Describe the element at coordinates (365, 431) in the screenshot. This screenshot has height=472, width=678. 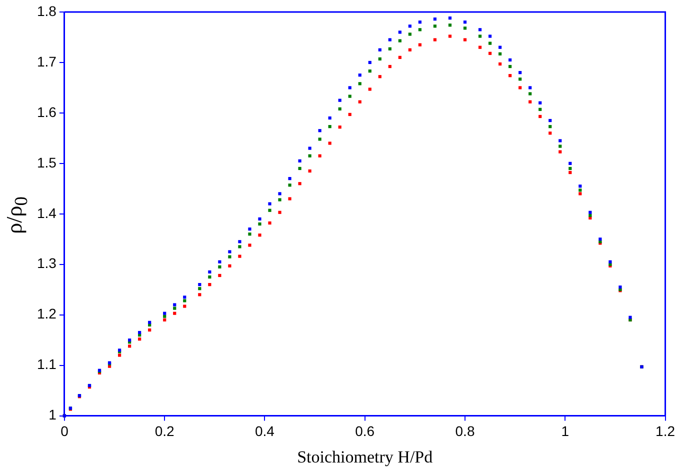
I see `x-tick-label: 0.6` at that location.